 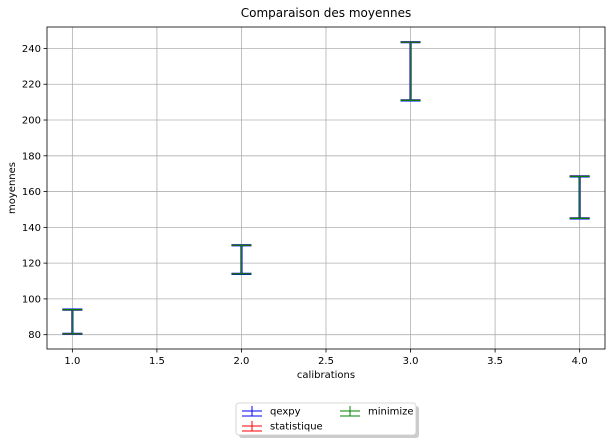 I want to click on x-tick-label: 3.5, so click(x=495, y=361).